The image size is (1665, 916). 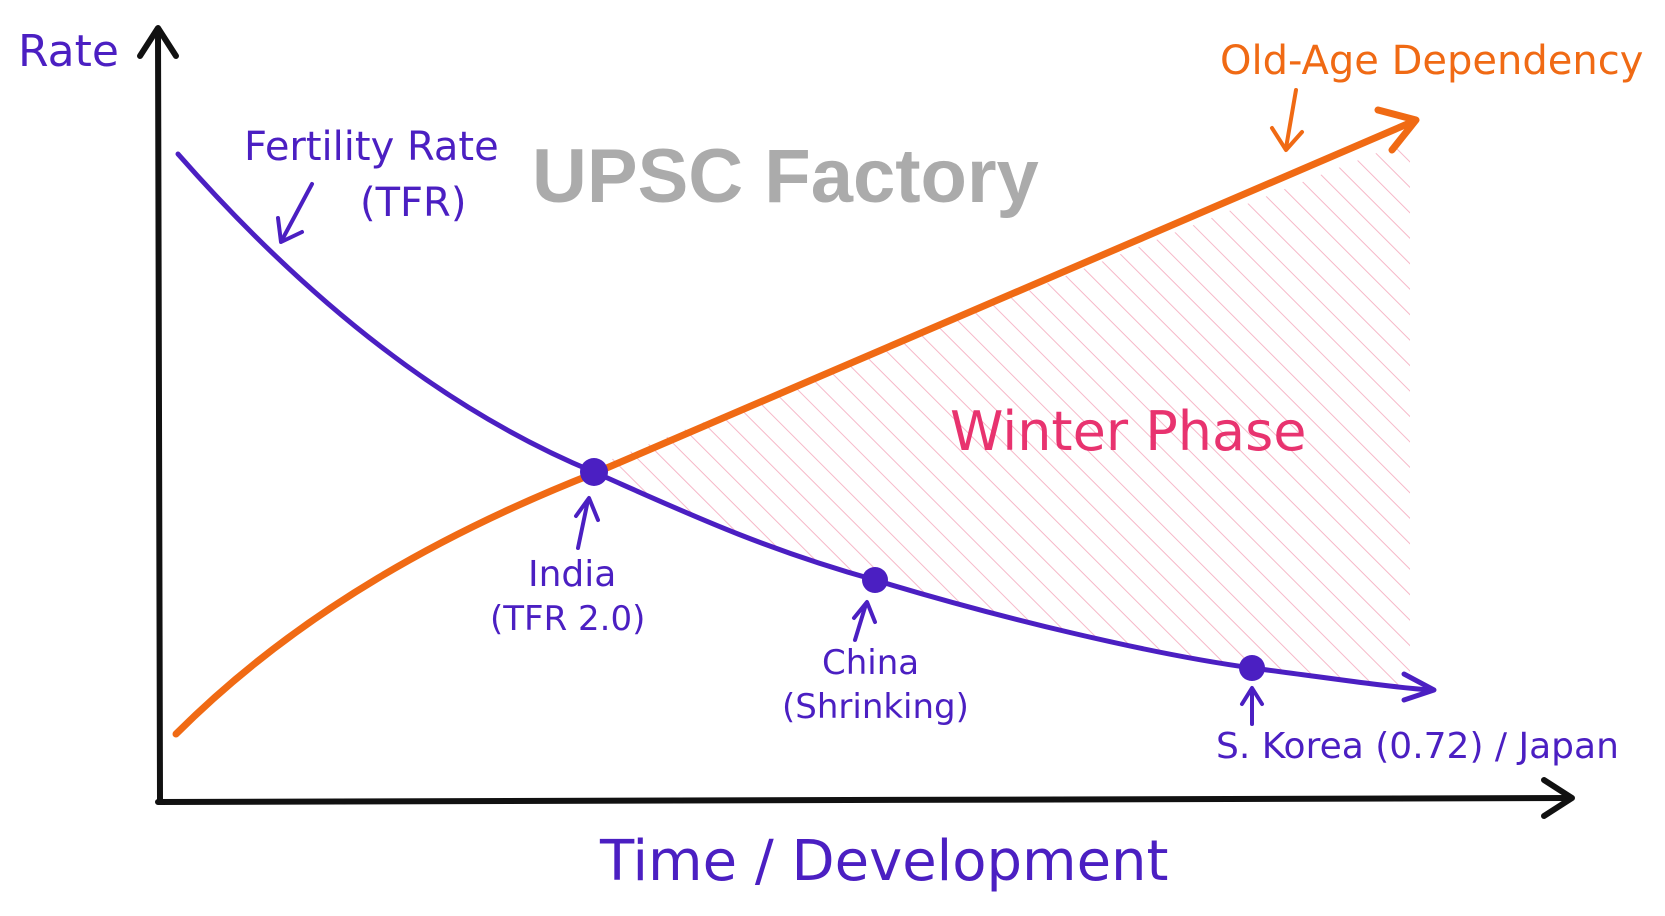 What do you see at coordinates (875, 580) in the screenshot?
I see `point-china` at bounding box center [875, 580].